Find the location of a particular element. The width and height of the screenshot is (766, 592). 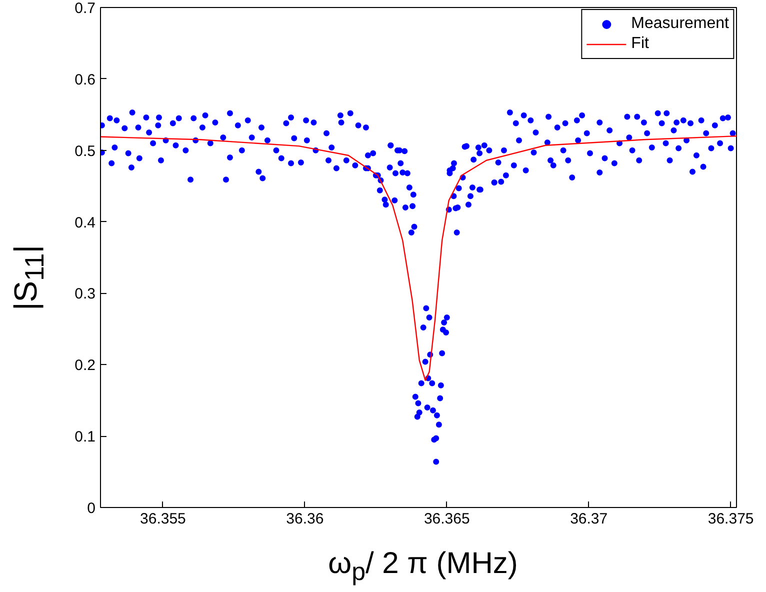

x-tick-label: 36.36 is located at coordinates (305, 519).